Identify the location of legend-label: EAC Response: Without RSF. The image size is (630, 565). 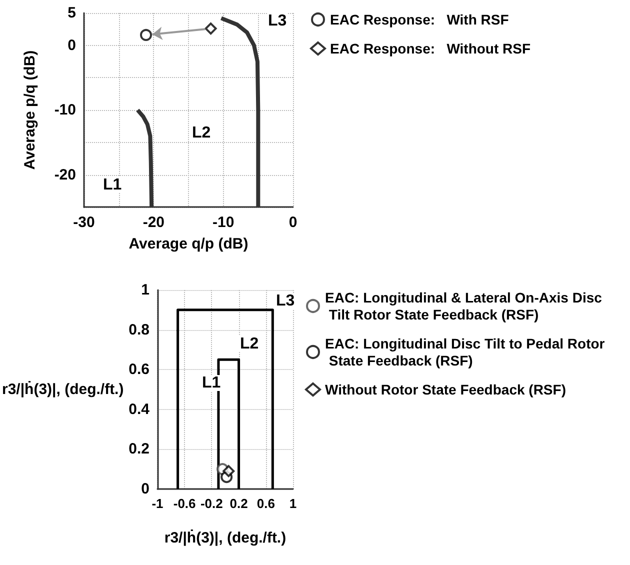
(430, 48).